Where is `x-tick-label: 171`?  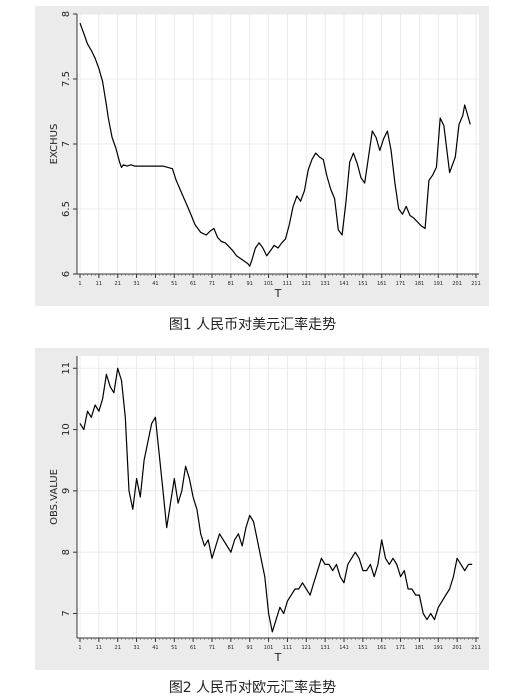
x-tick-label: 171 is located at coordinates (401, 648).